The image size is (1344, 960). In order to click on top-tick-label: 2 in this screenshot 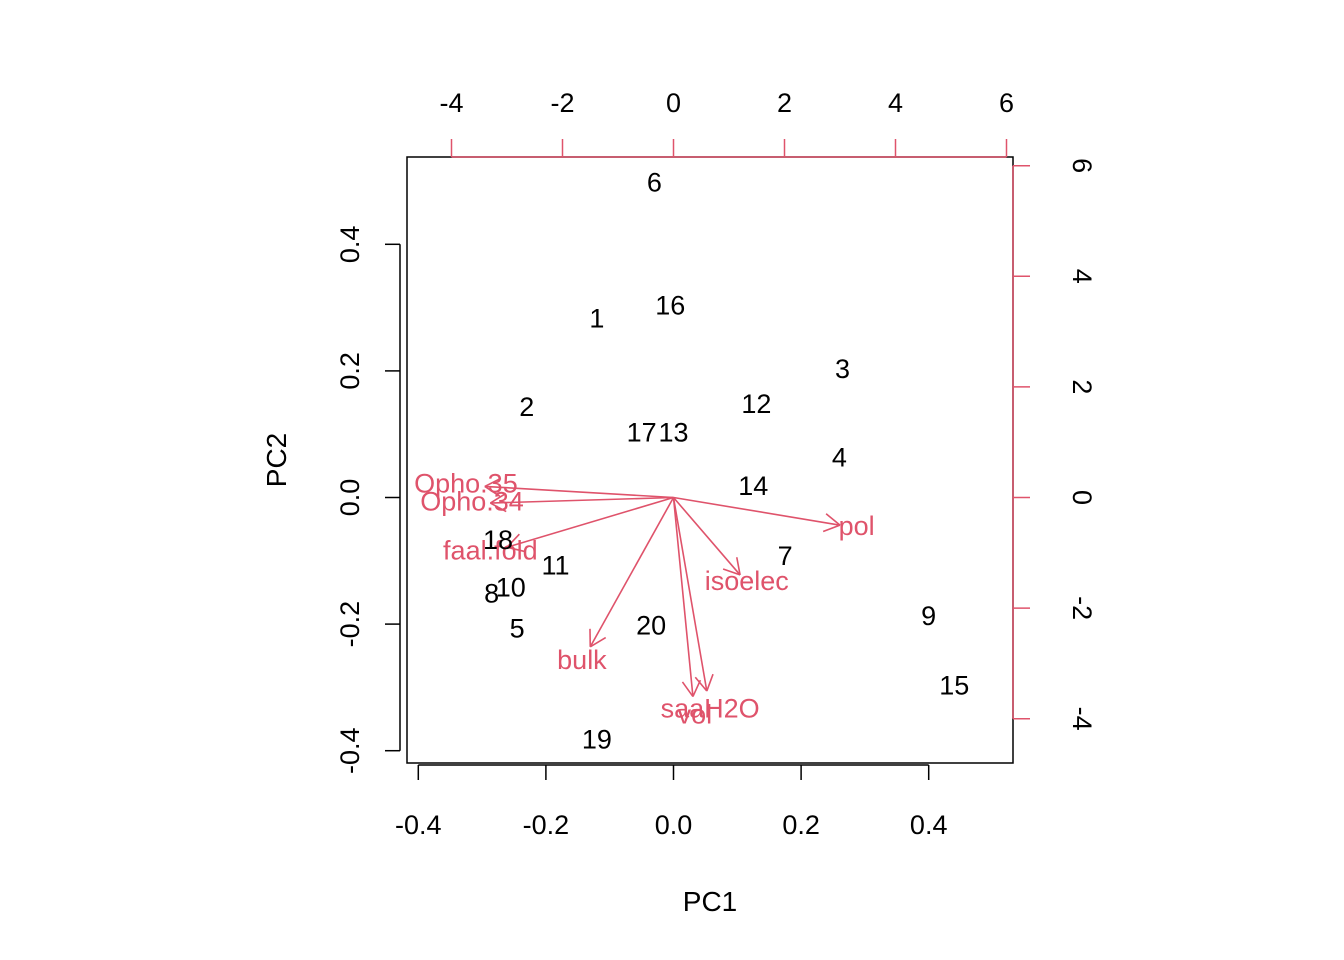, I will do `click(784, 103)`.